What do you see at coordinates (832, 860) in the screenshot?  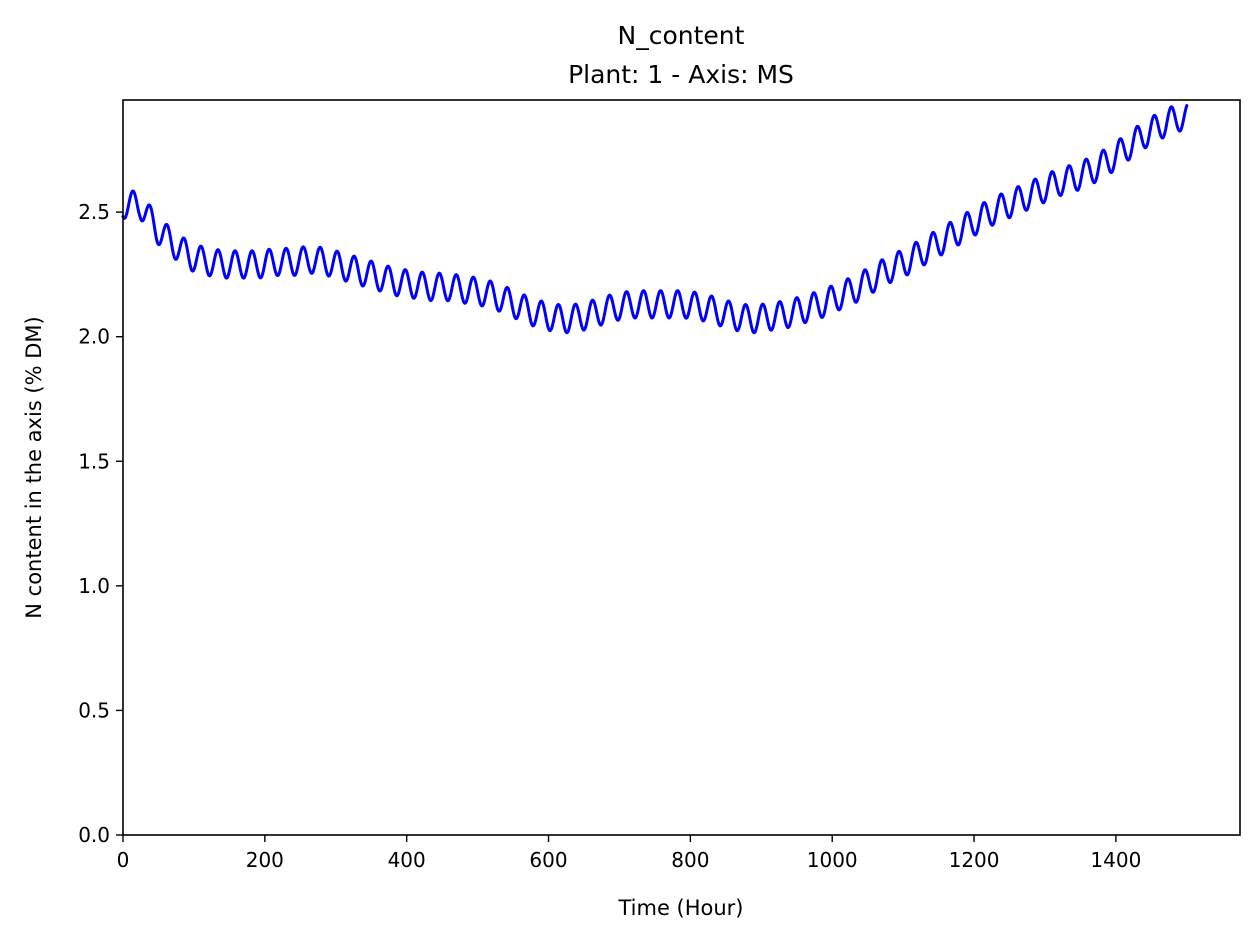 I see `x-tick-label: 1000` at bounding box center [832, 860].